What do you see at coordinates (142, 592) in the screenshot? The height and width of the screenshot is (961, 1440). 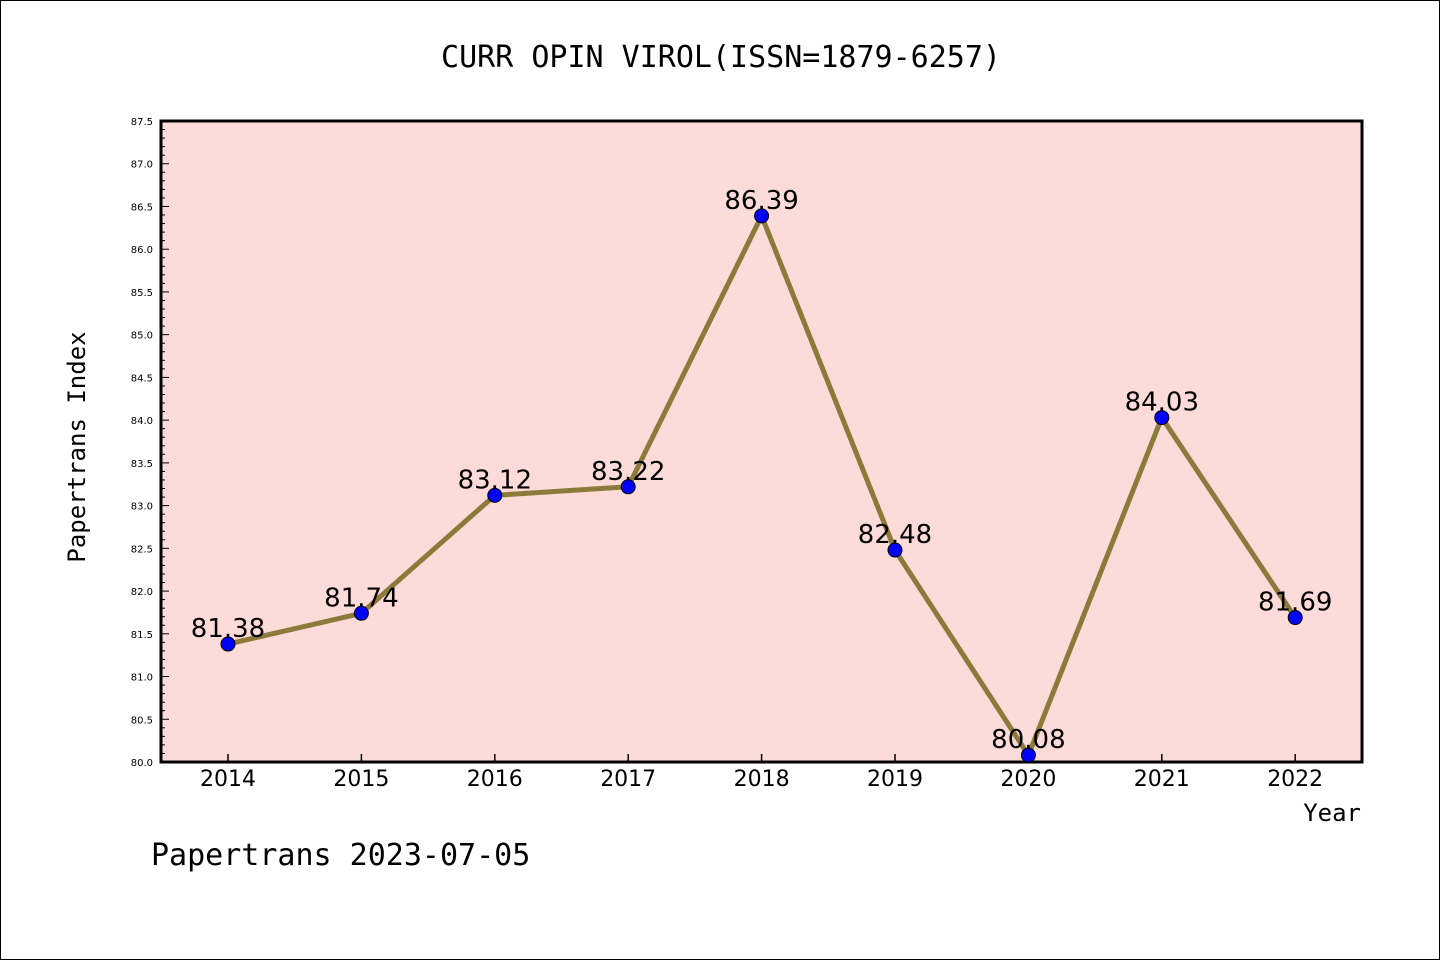 I see `y-tick-label: 82.0` at bounding box center [142, 592].